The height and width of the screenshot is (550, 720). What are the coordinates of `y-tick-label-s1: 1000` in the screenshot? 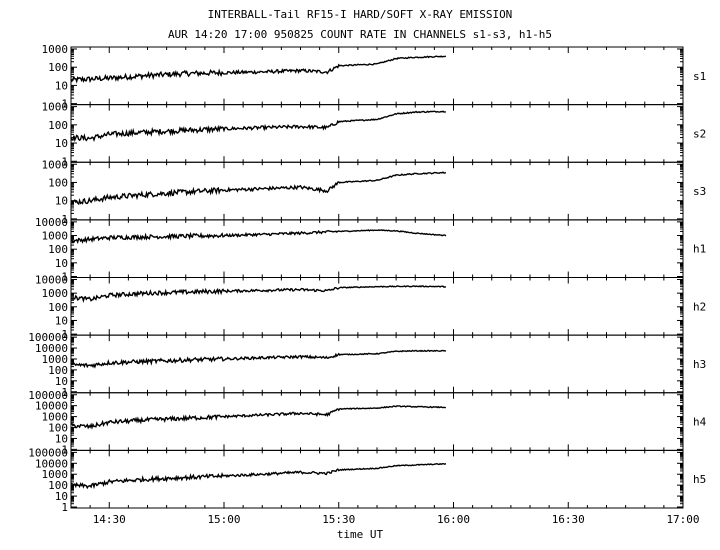 It's located at (55, 49).